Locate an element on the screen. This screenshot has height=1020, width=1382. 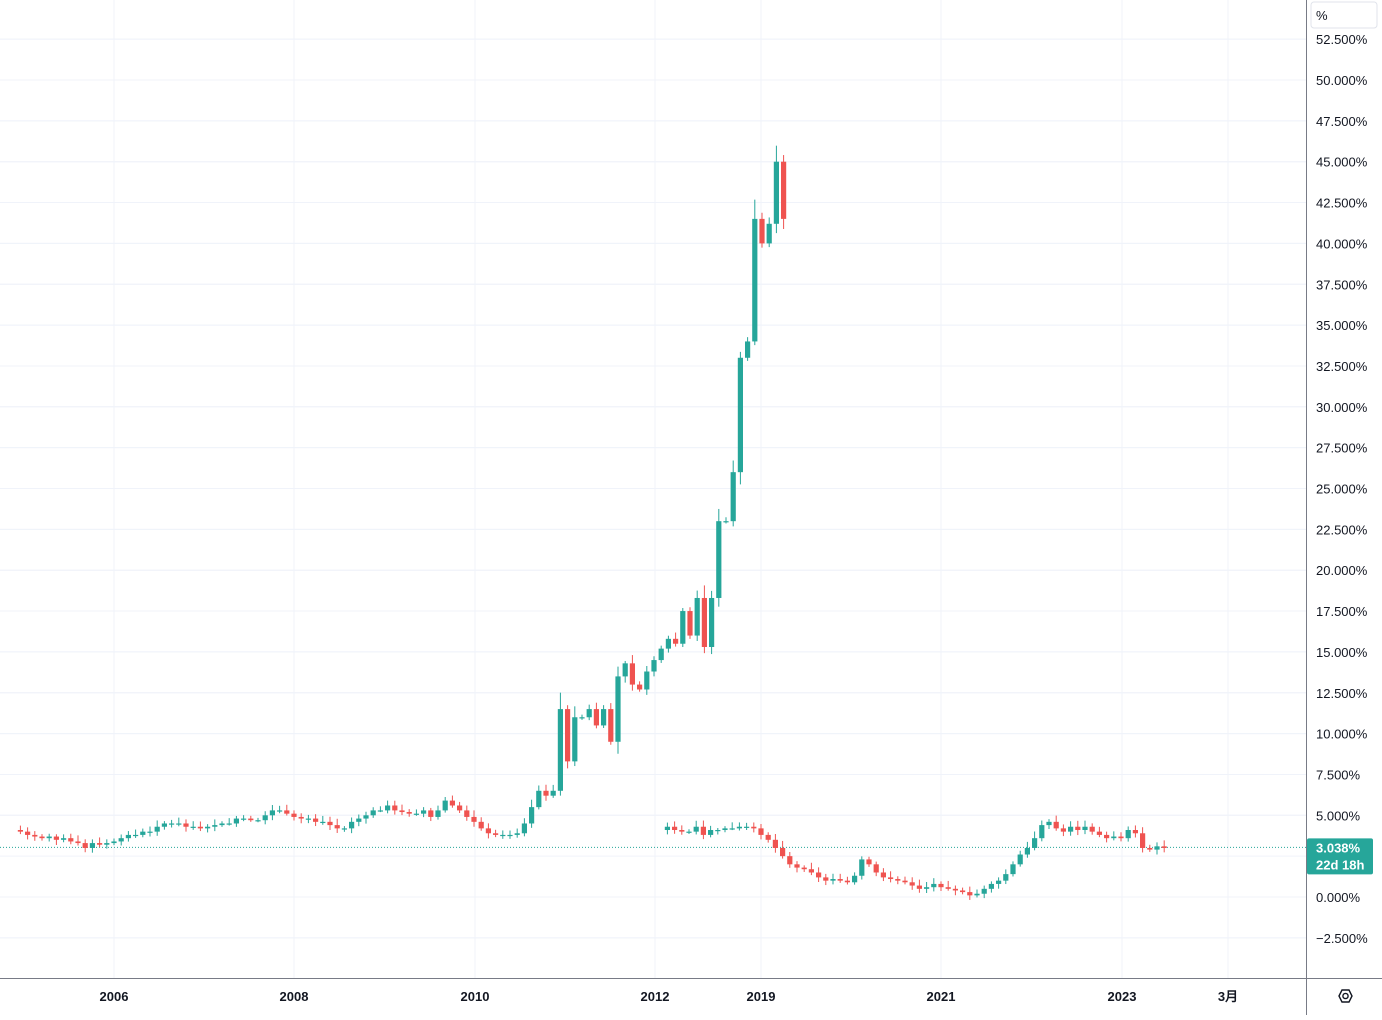
y-tick-label: 30.000% is located at coordinates (1342, 407).